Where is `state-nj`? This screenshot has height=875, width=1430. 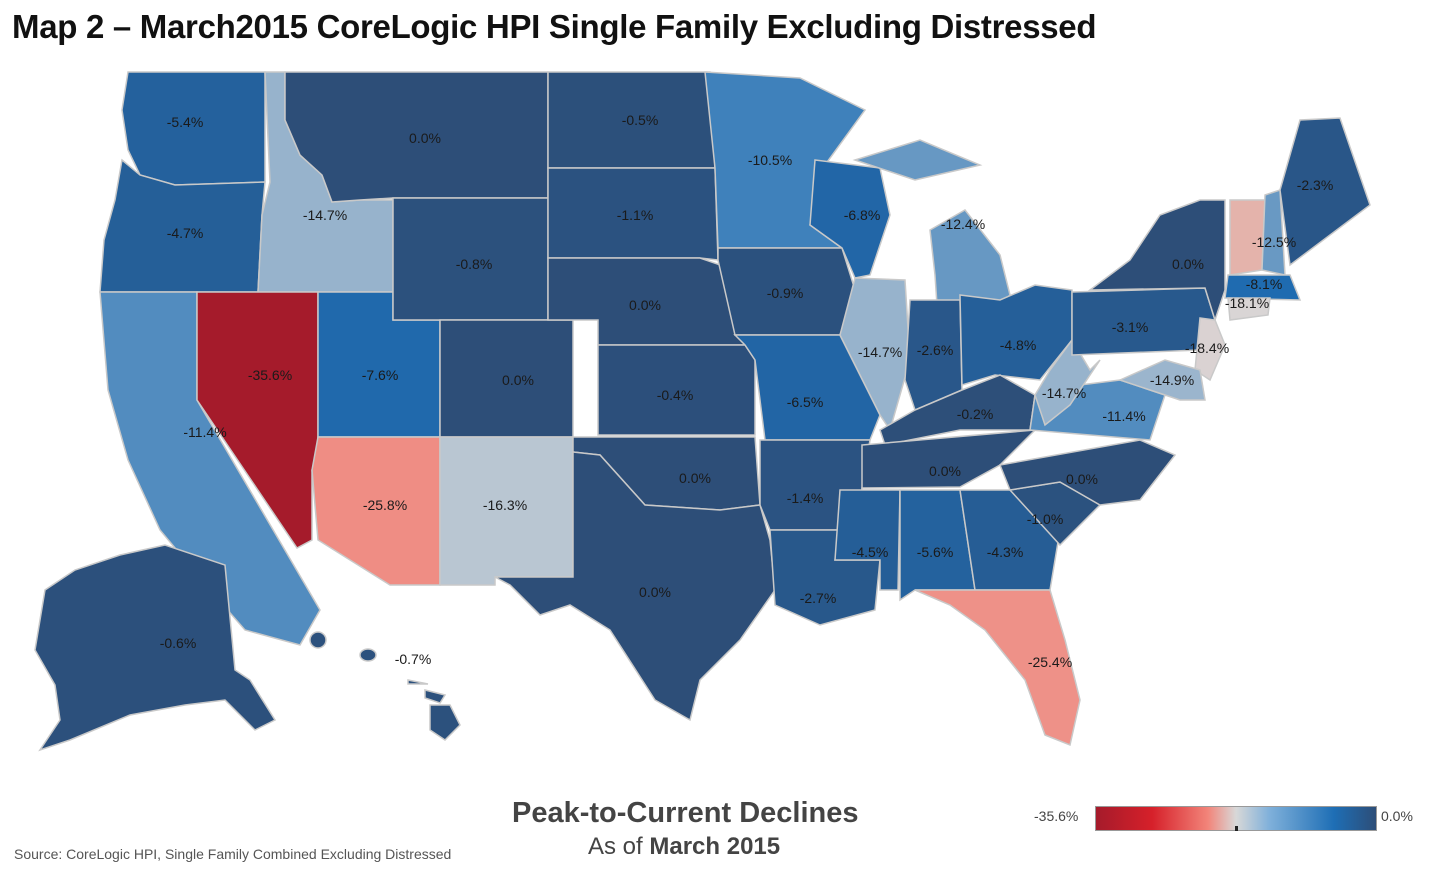
state-nj is located at coordinates (1210, 349).